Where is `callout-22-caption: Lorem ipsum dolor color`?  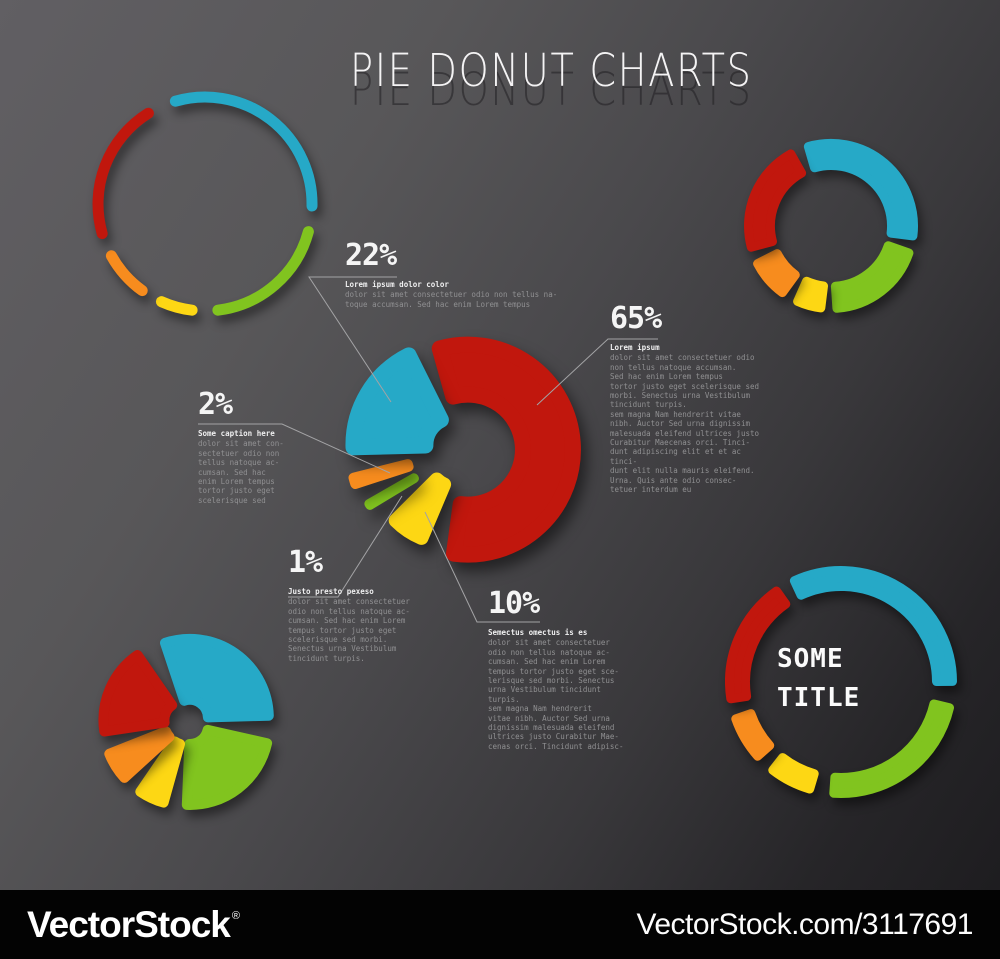 callout-22-caption: Lorem ipsum dolor color is located at coordinates (397, 284).